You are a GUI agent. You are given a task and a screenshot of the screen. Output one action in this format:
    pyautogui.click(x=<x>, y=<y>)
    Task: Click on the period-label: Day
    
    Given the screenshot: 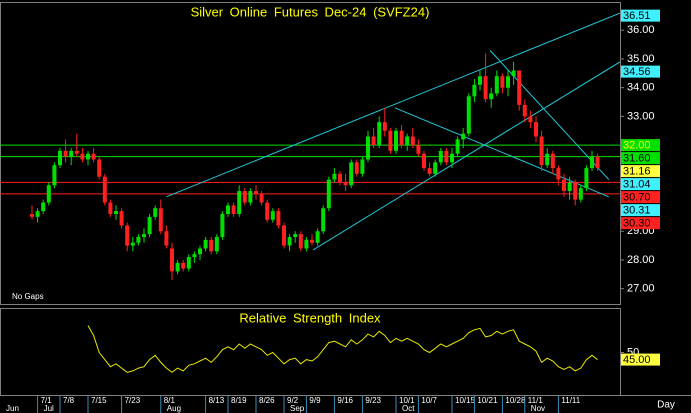 What is the action you would take?
    pyautogui.click(x=666, y=405)
    